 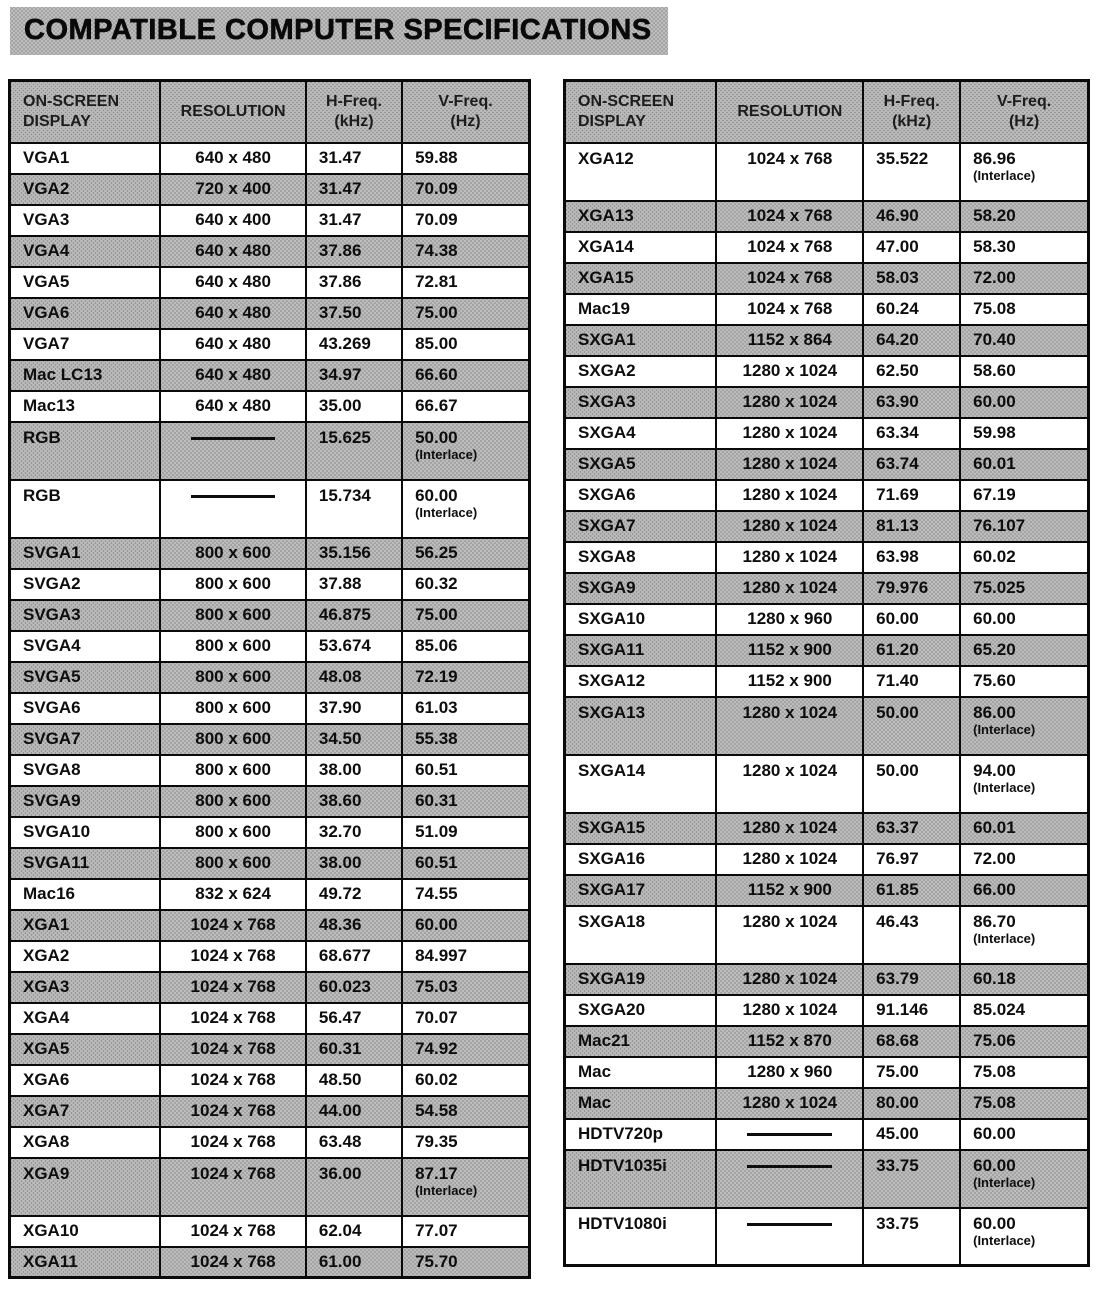 I want to click on table-row: RGB 15.734 60.00 (Interlace), so click(x=269, y=508).